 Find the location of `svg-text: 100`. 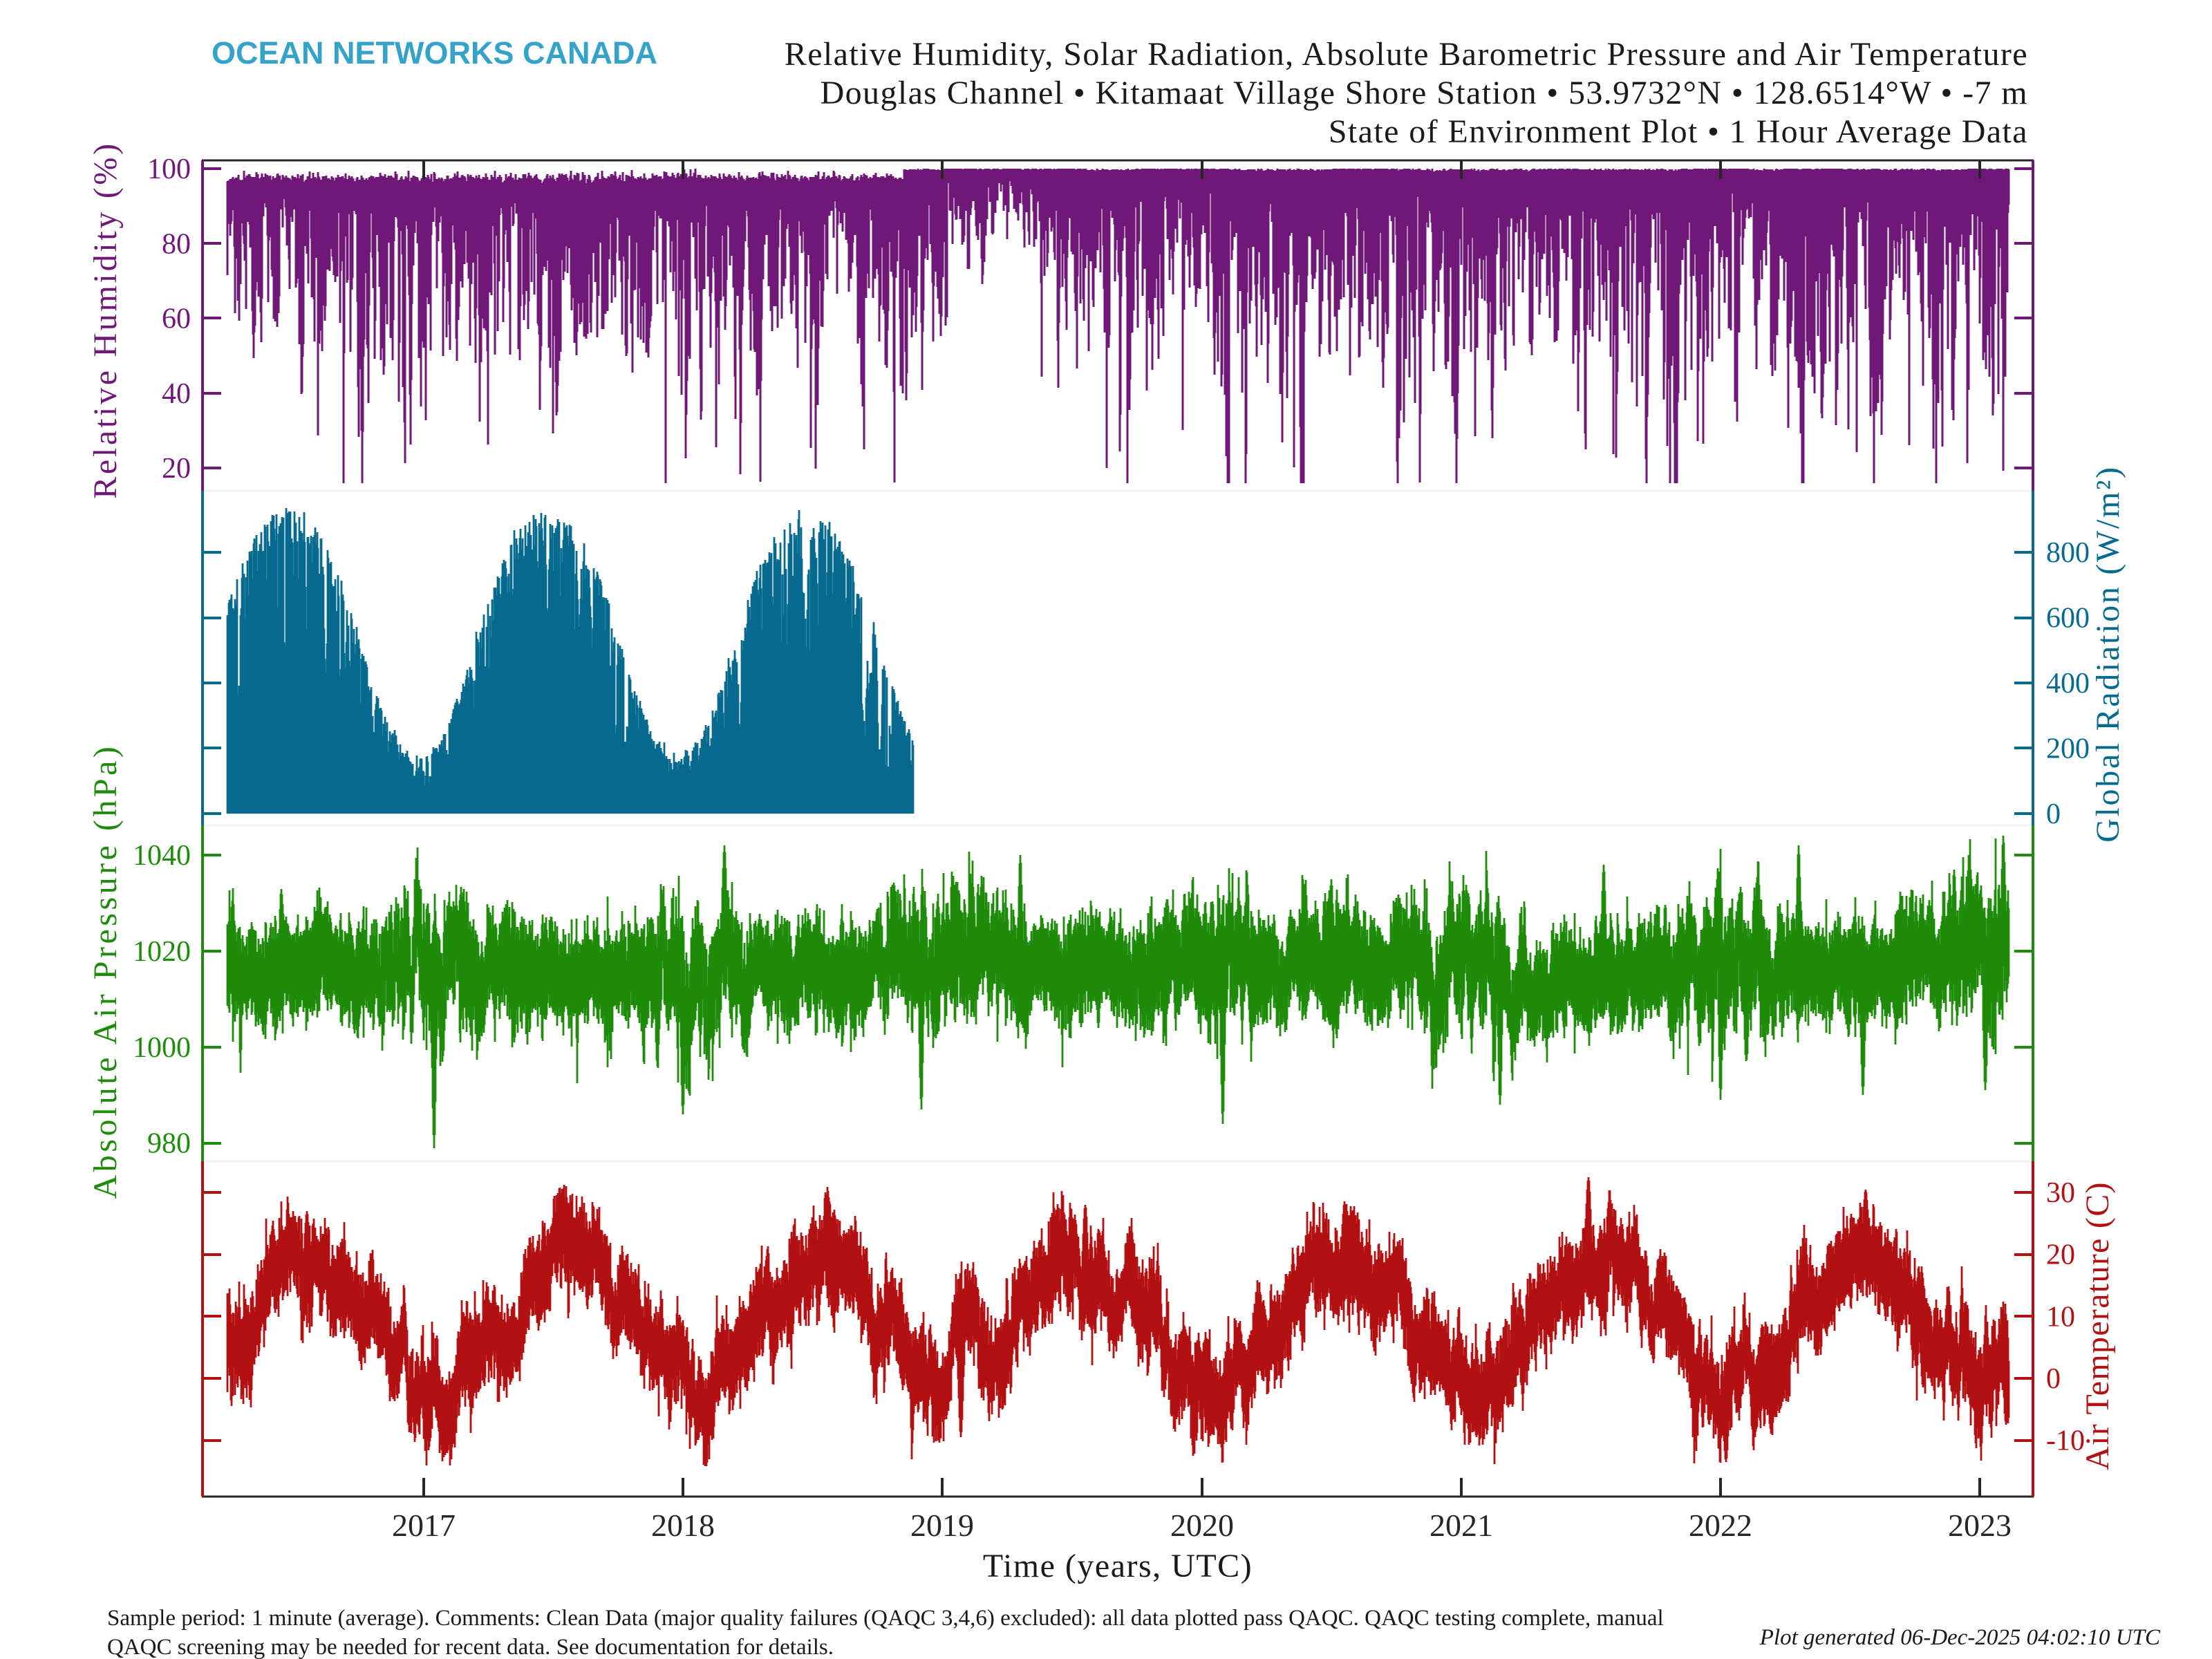

svg-text: 100 is located at coordinates (169, 169).